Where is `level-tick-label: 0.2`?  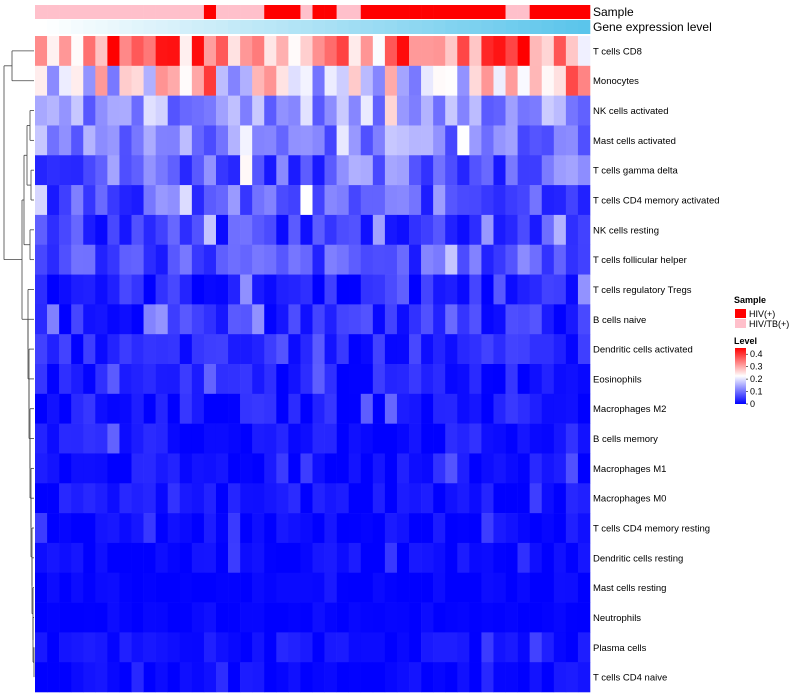 level-tick-label: 0.2 is located at coordinates (756, 379).